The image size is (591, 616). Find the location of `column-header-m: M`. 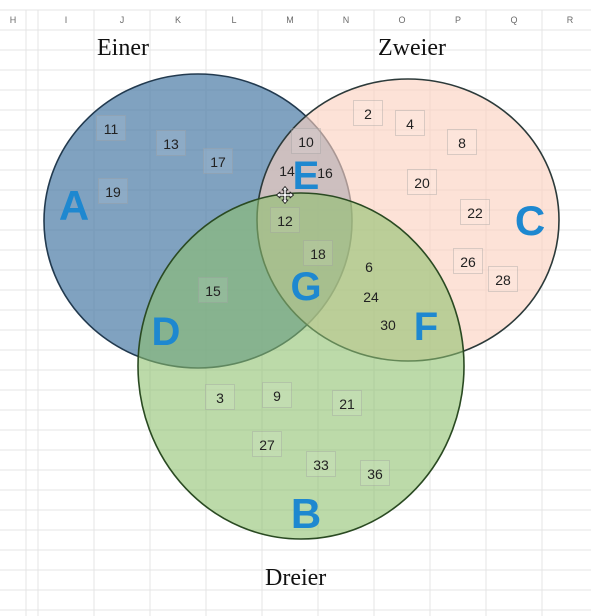

column-header-m: M is located at coordinates (290, 20).